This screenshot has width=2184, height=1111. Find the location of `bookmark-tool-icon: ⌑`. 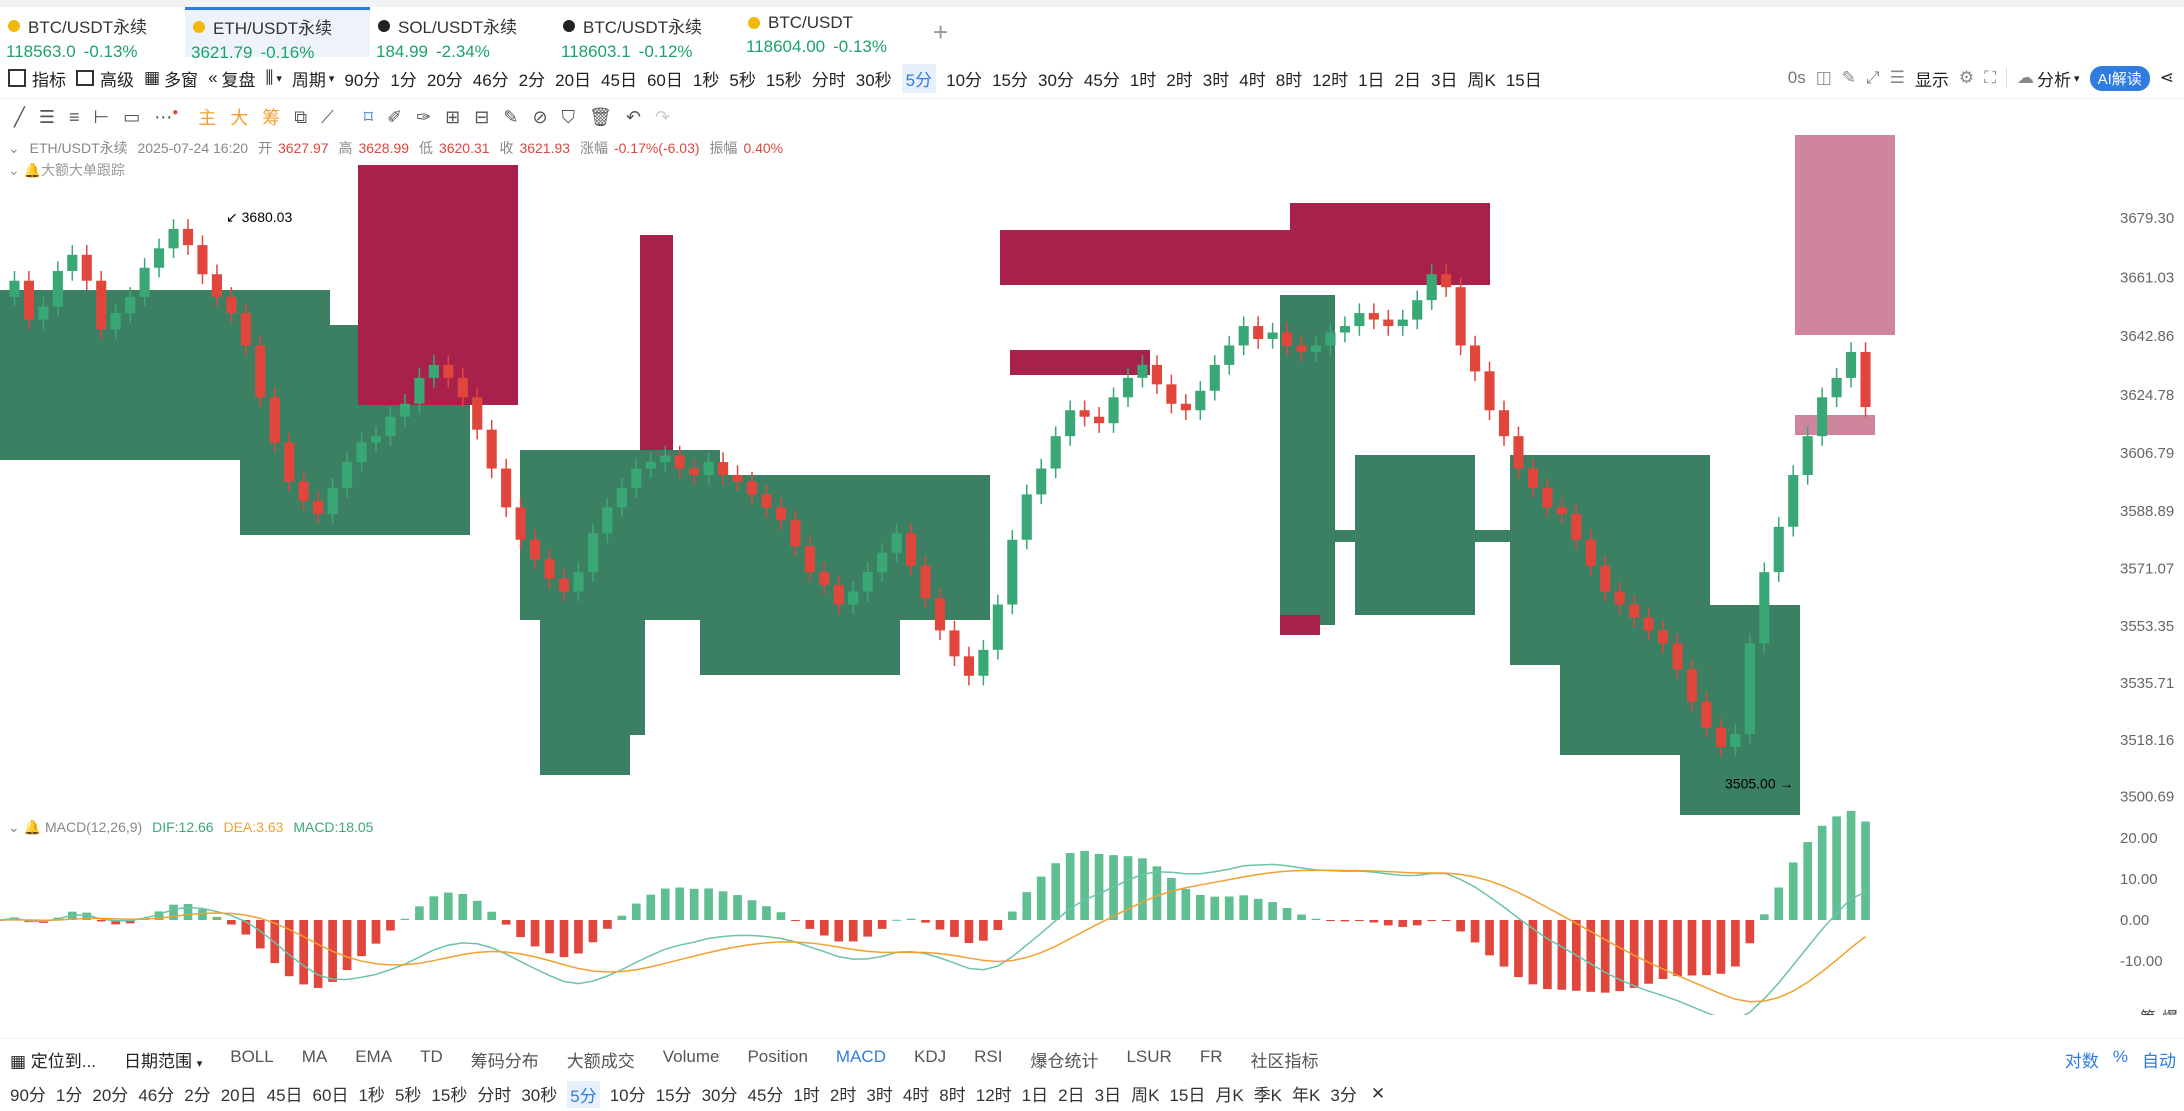

bookmark-tool-icon: ⌑ is located at coordinates (368, 116).